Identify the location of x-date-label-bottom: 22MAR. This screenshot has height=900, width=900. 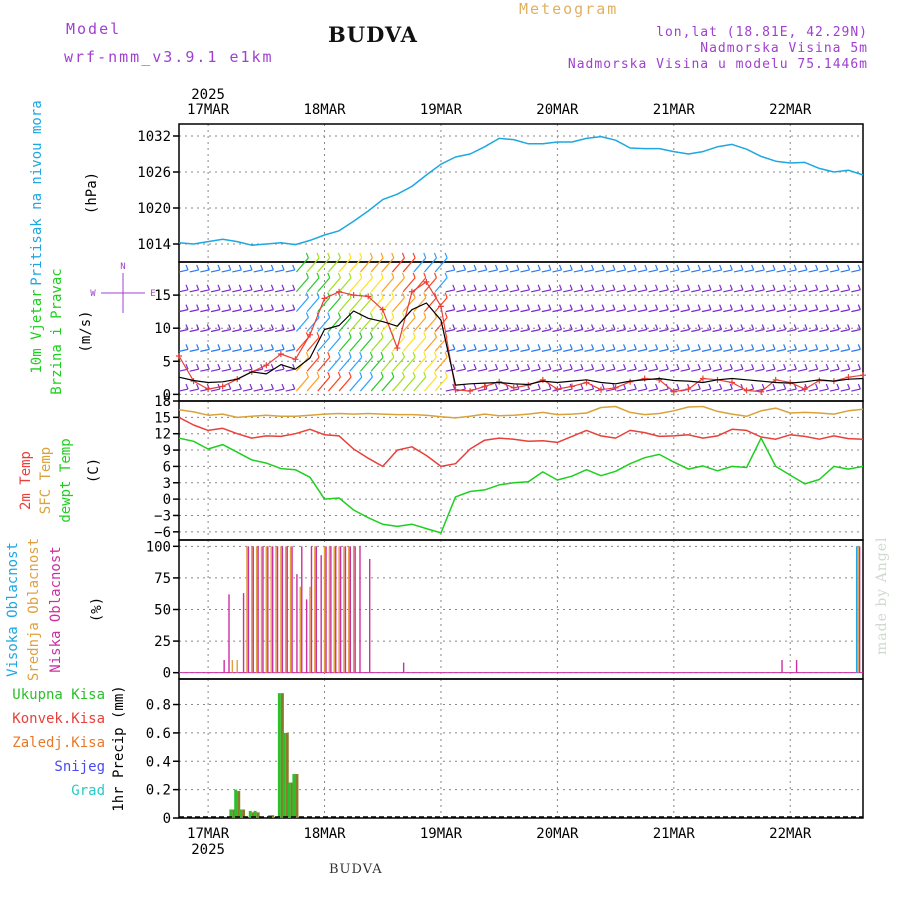
(790, 834).